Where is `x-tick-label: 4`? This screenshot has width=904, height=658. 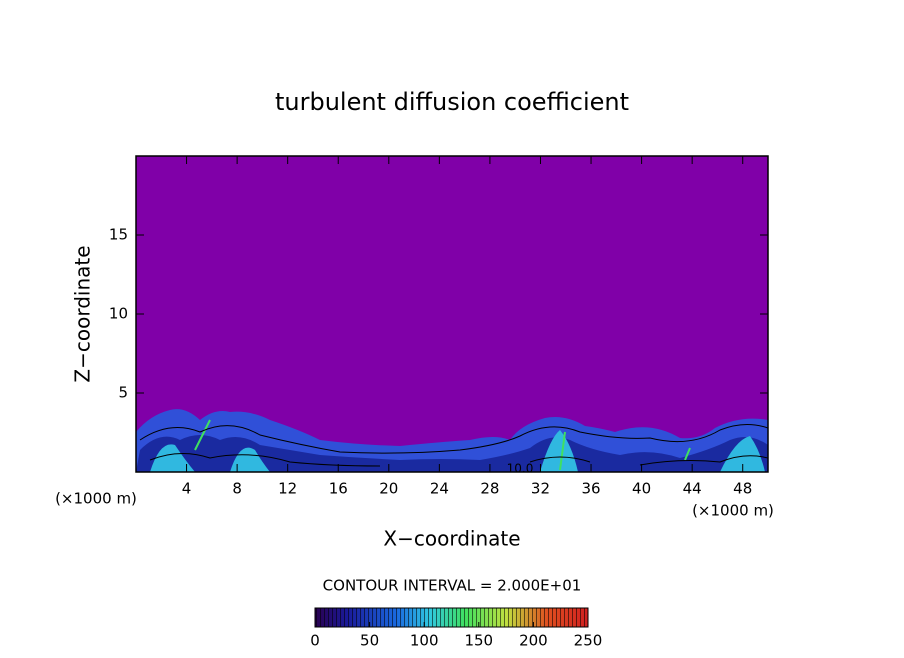
x-tick-label: 4 is located at coordinates (187, 489).